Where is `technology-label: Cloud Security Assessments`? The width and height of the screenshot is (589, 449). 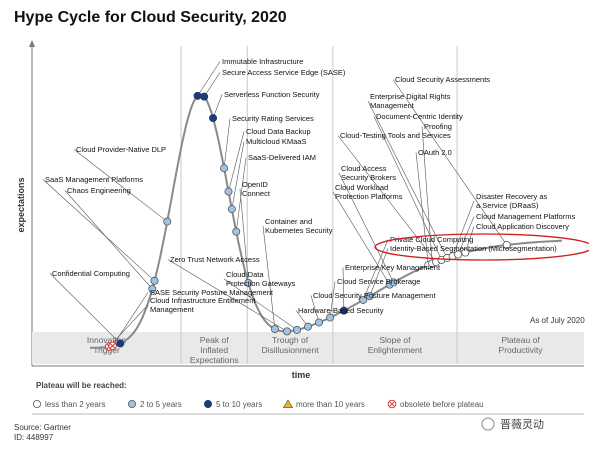
technology-label: Cloud Security Assessments is located at coordinates (442, 79).